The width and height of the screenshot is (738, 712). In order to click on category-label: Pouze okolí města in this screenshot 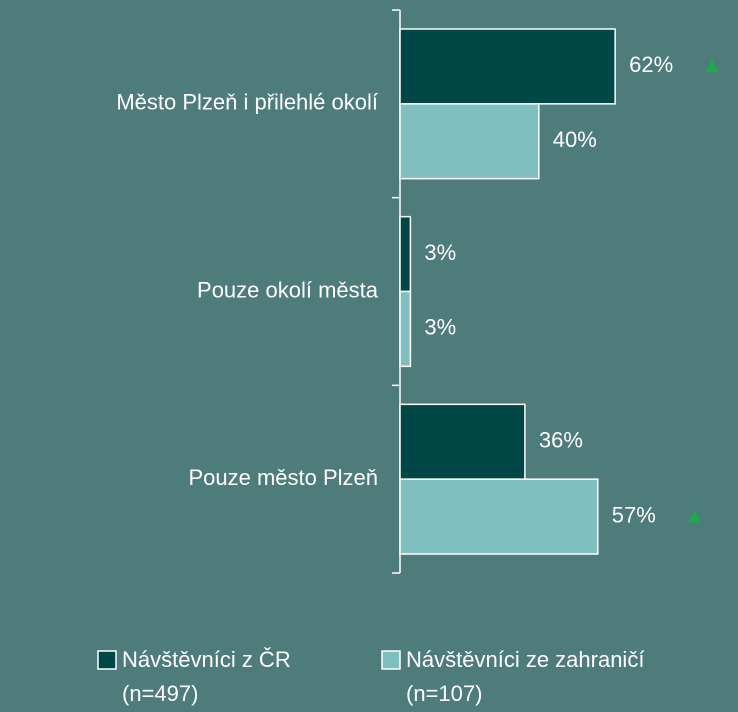, I will do `click(288, 289)`.